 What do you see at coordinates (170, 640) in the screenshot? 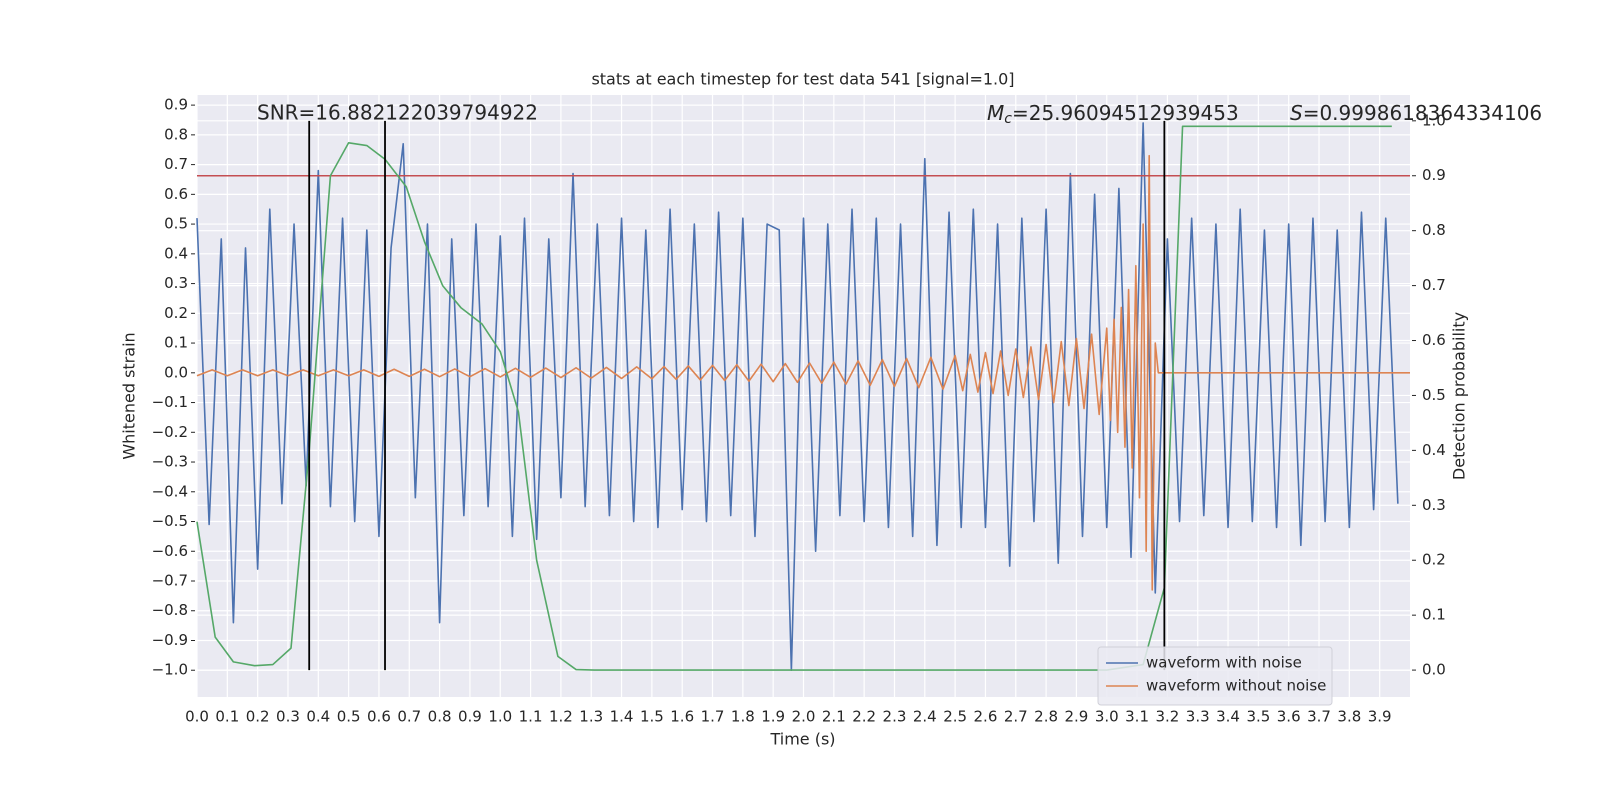
I see `y-tick-label: −0.9` at bounding box center [170, 640].